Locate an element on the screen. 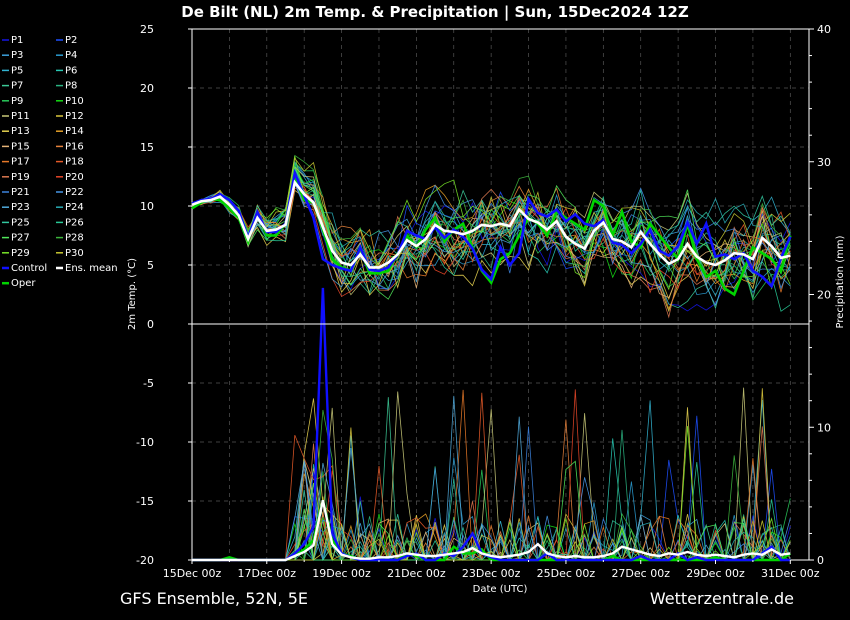  legend-label: Oper is located at coordinates (23, 283).